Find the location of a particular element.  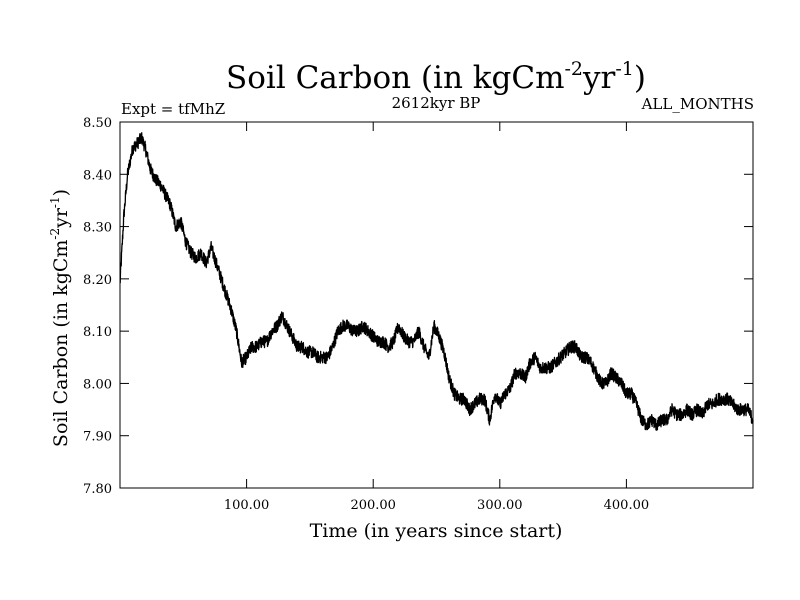

x-tick-label: 100.00 is located at coordinates (247, 505).